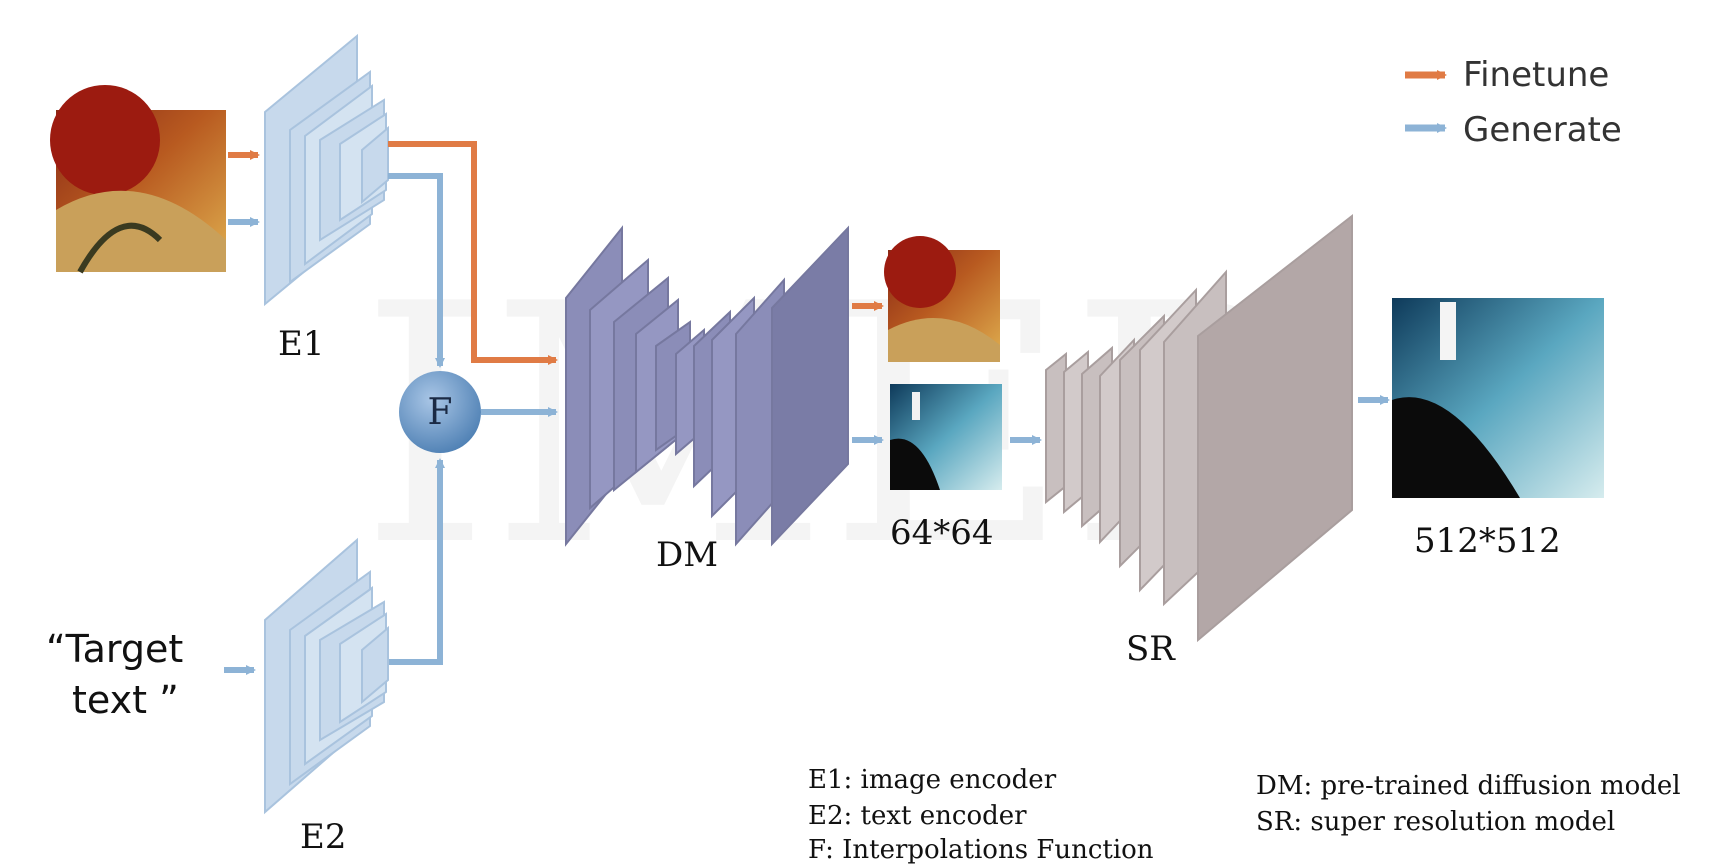  What do you see at coordinates (707, 386) in the screenshot?
I see `diffusion-model-block` at bounding box center [707, 386].